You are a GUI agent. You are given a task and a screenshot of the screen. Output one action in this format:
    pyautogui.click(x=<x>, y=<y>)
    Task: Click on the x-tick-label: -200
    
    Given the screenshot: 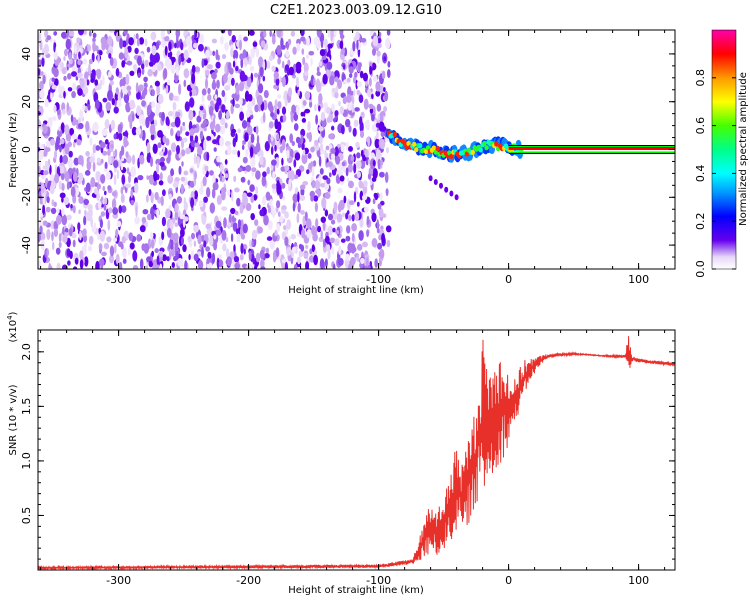 What is the action you would take?
    pyautogui.click(x=248, y=279)
    